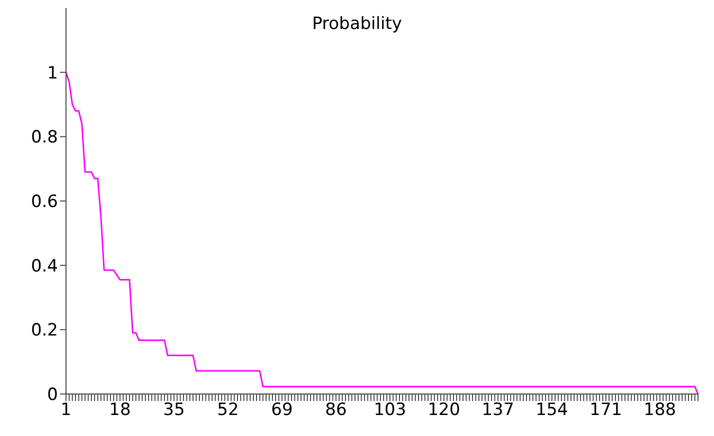 The height and width of the screenshot is (436, 714). What do you see at coordinates (552, 410) in the screenshot?
I see `x-tick-label: 154` at bounding box center [552, 410].